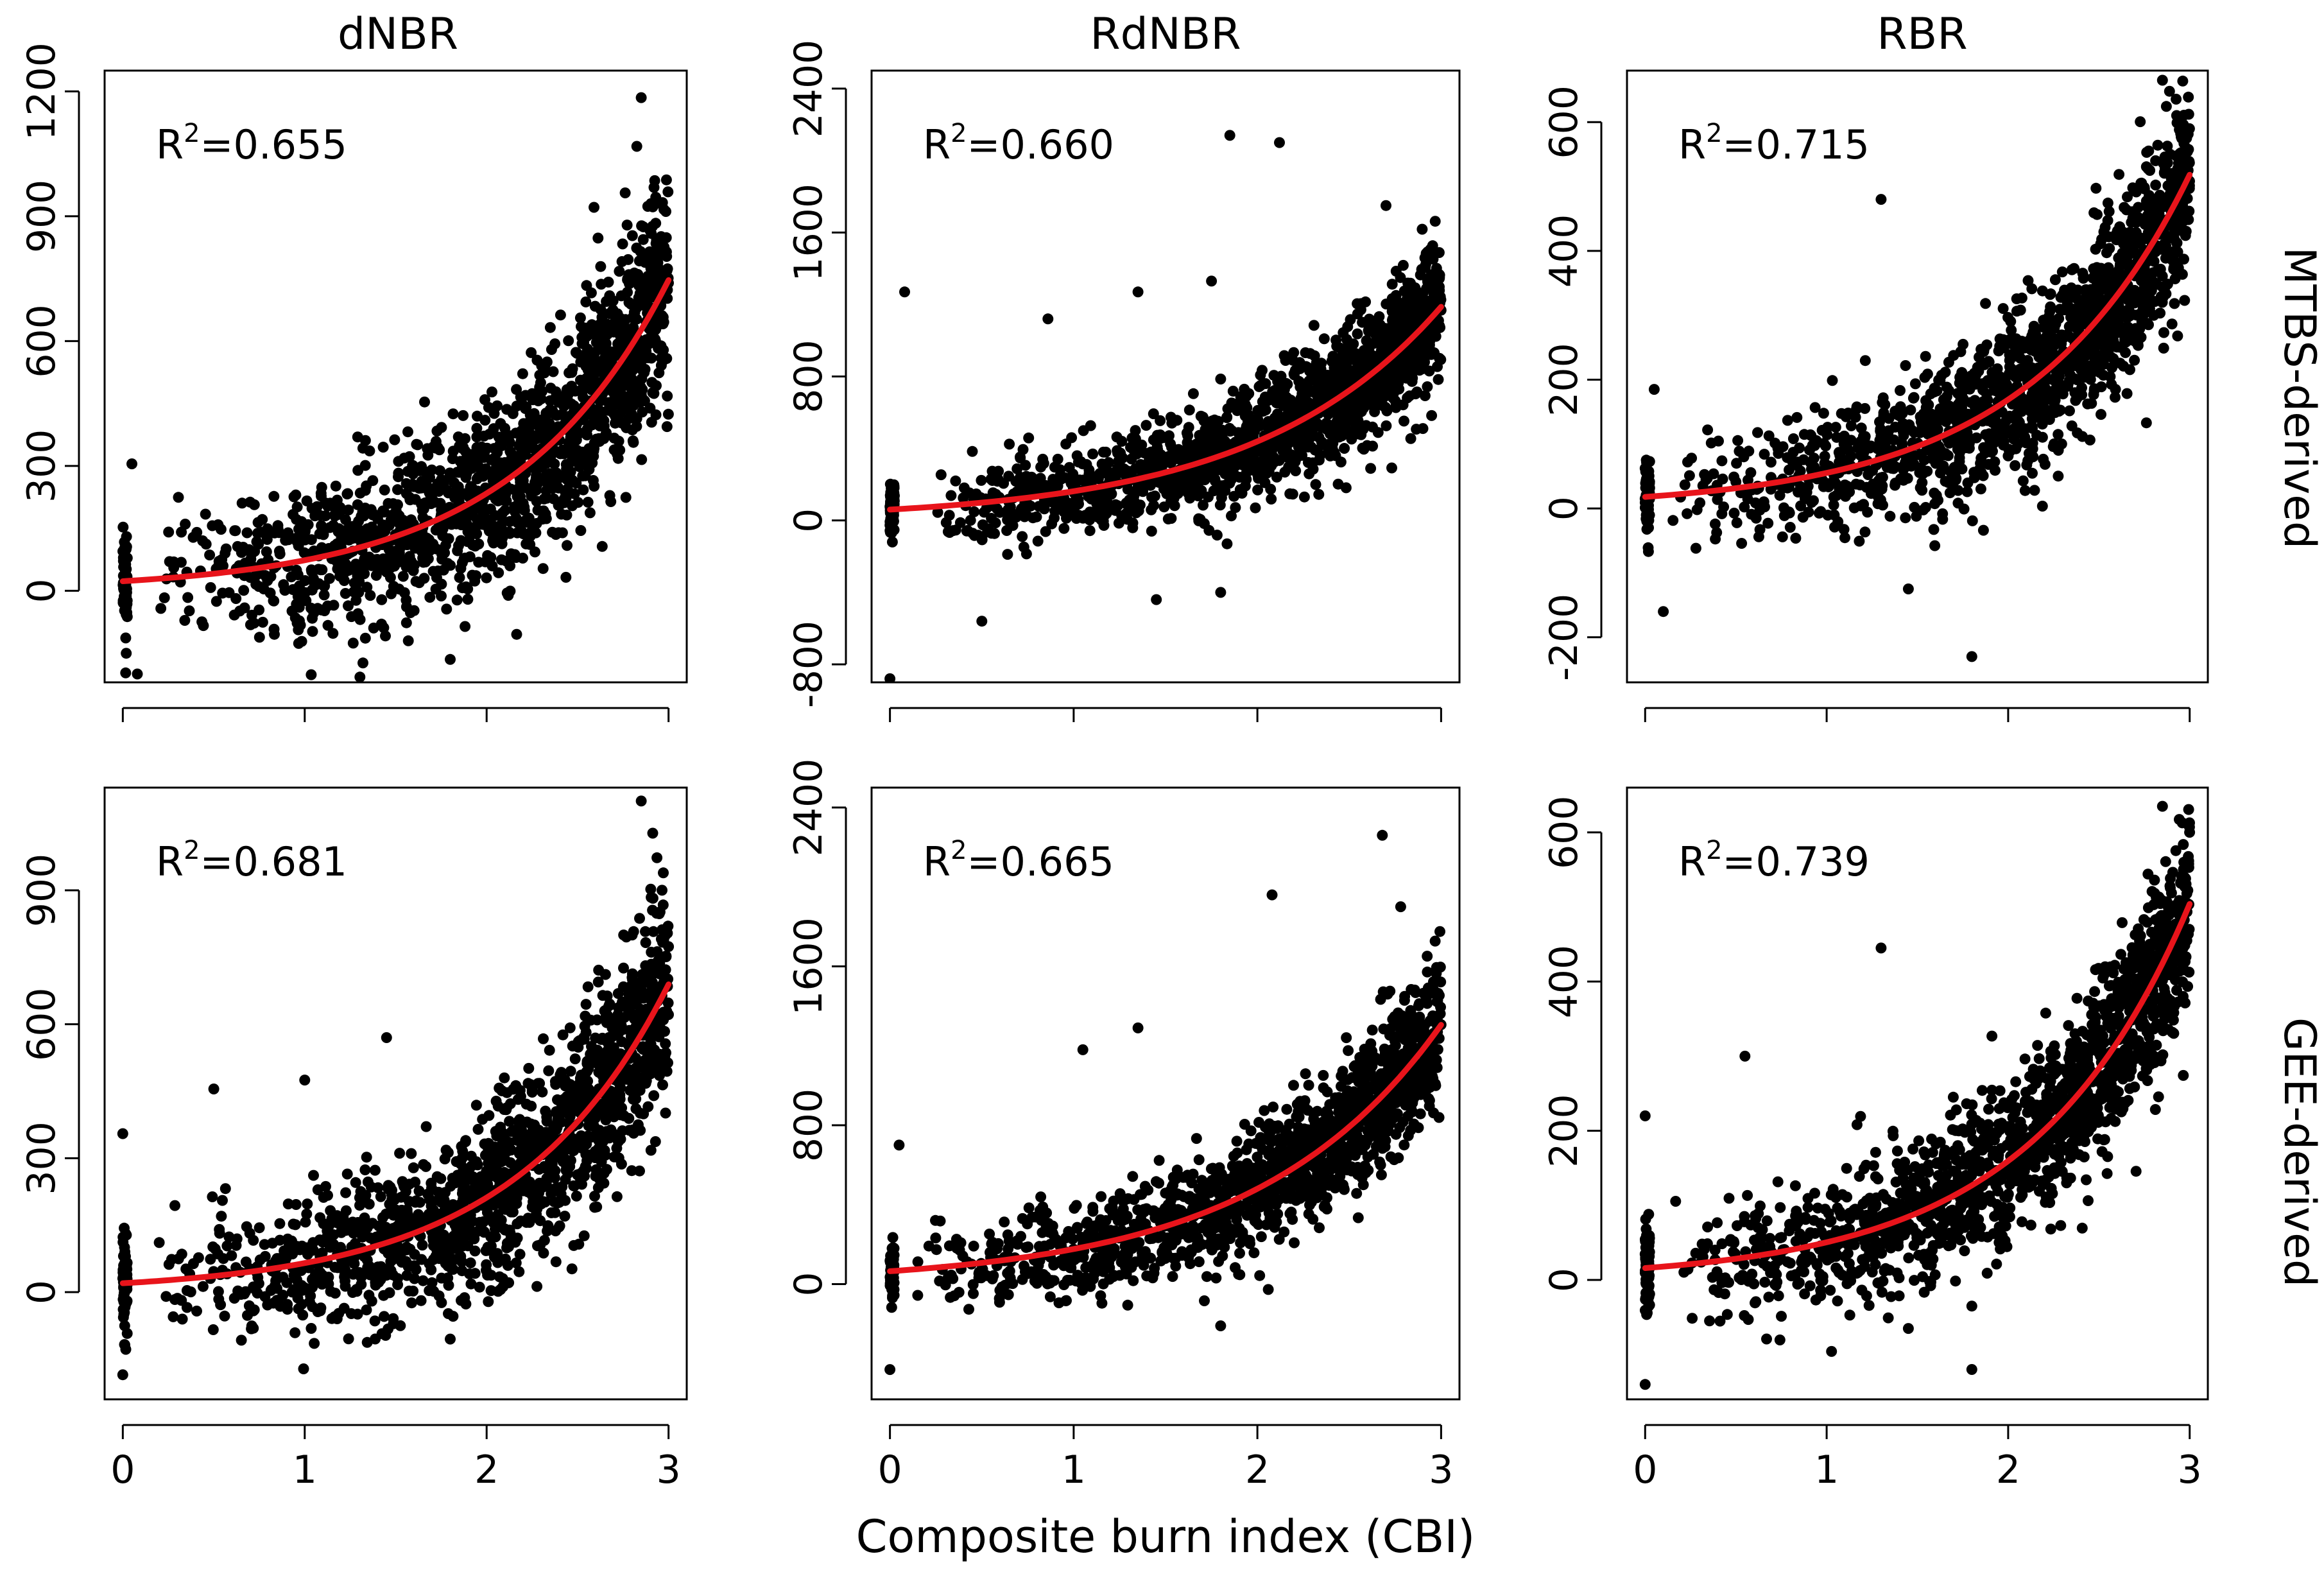 The height and width of the screenshot is (1572, 2324). What do you see at coordinates (398, 34) in the screenshot?
I see `column-title-dnbr: dNBR` at bounding box center [398, 34].